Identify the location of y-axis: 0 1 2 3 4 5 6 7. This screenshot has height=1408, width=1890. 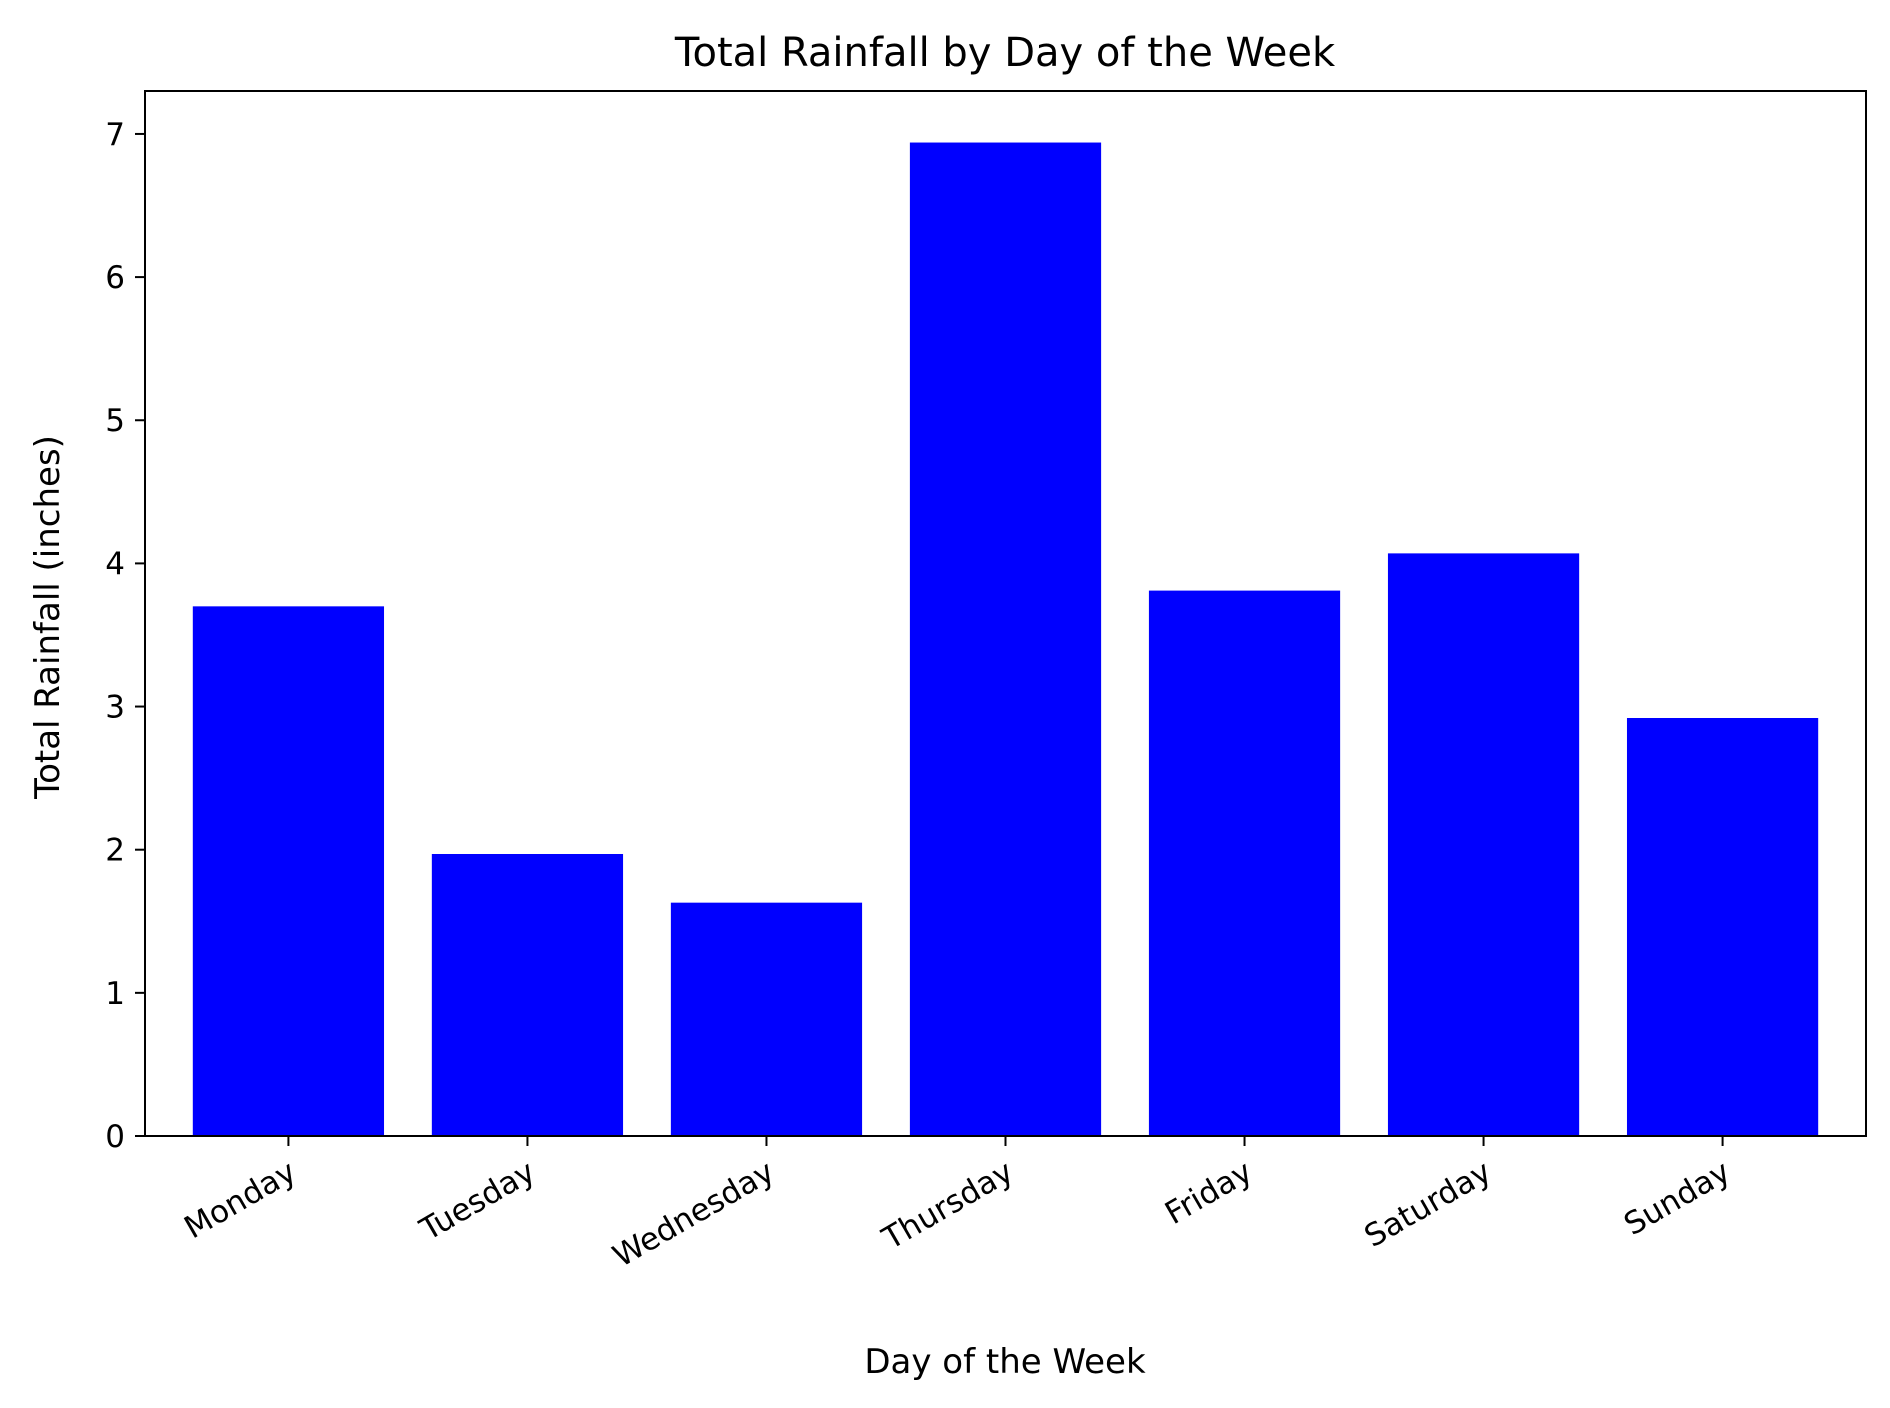
(125, 636).